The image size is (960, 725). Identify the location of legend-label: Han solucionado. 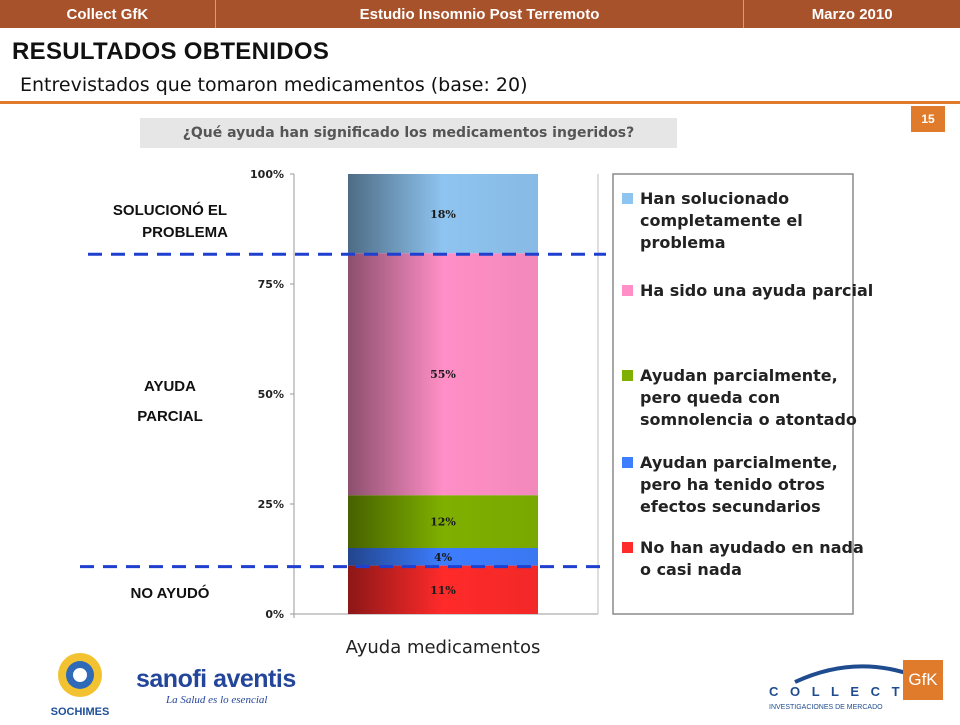
(714, 198).